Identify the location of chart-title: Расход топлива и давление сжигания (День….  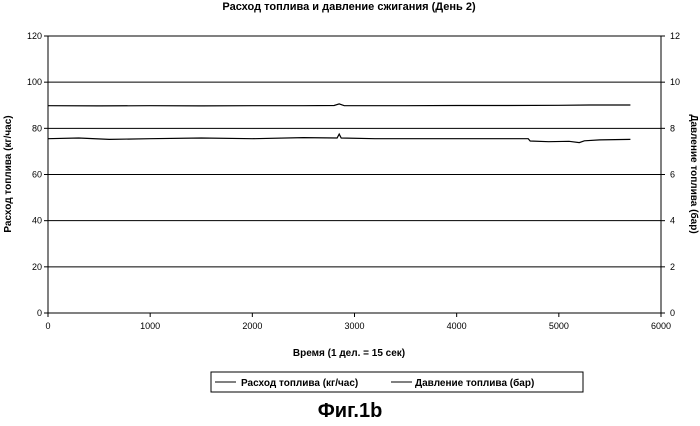
(349, 7).